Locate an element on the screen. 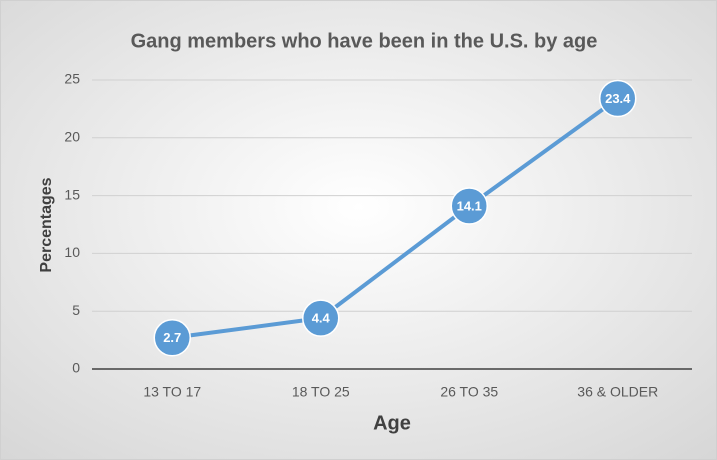  y-tick-label: 20 is located at coordinates (72, 137).